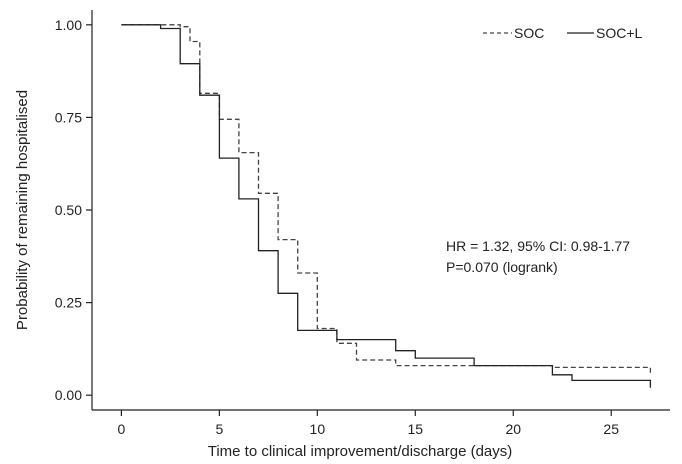 The height and width of the screenshot is (464, 682). Describe the element at coordinates (619, 33) in the screenshot. I see `legend-label-soc-l: SOC+L` at that location.